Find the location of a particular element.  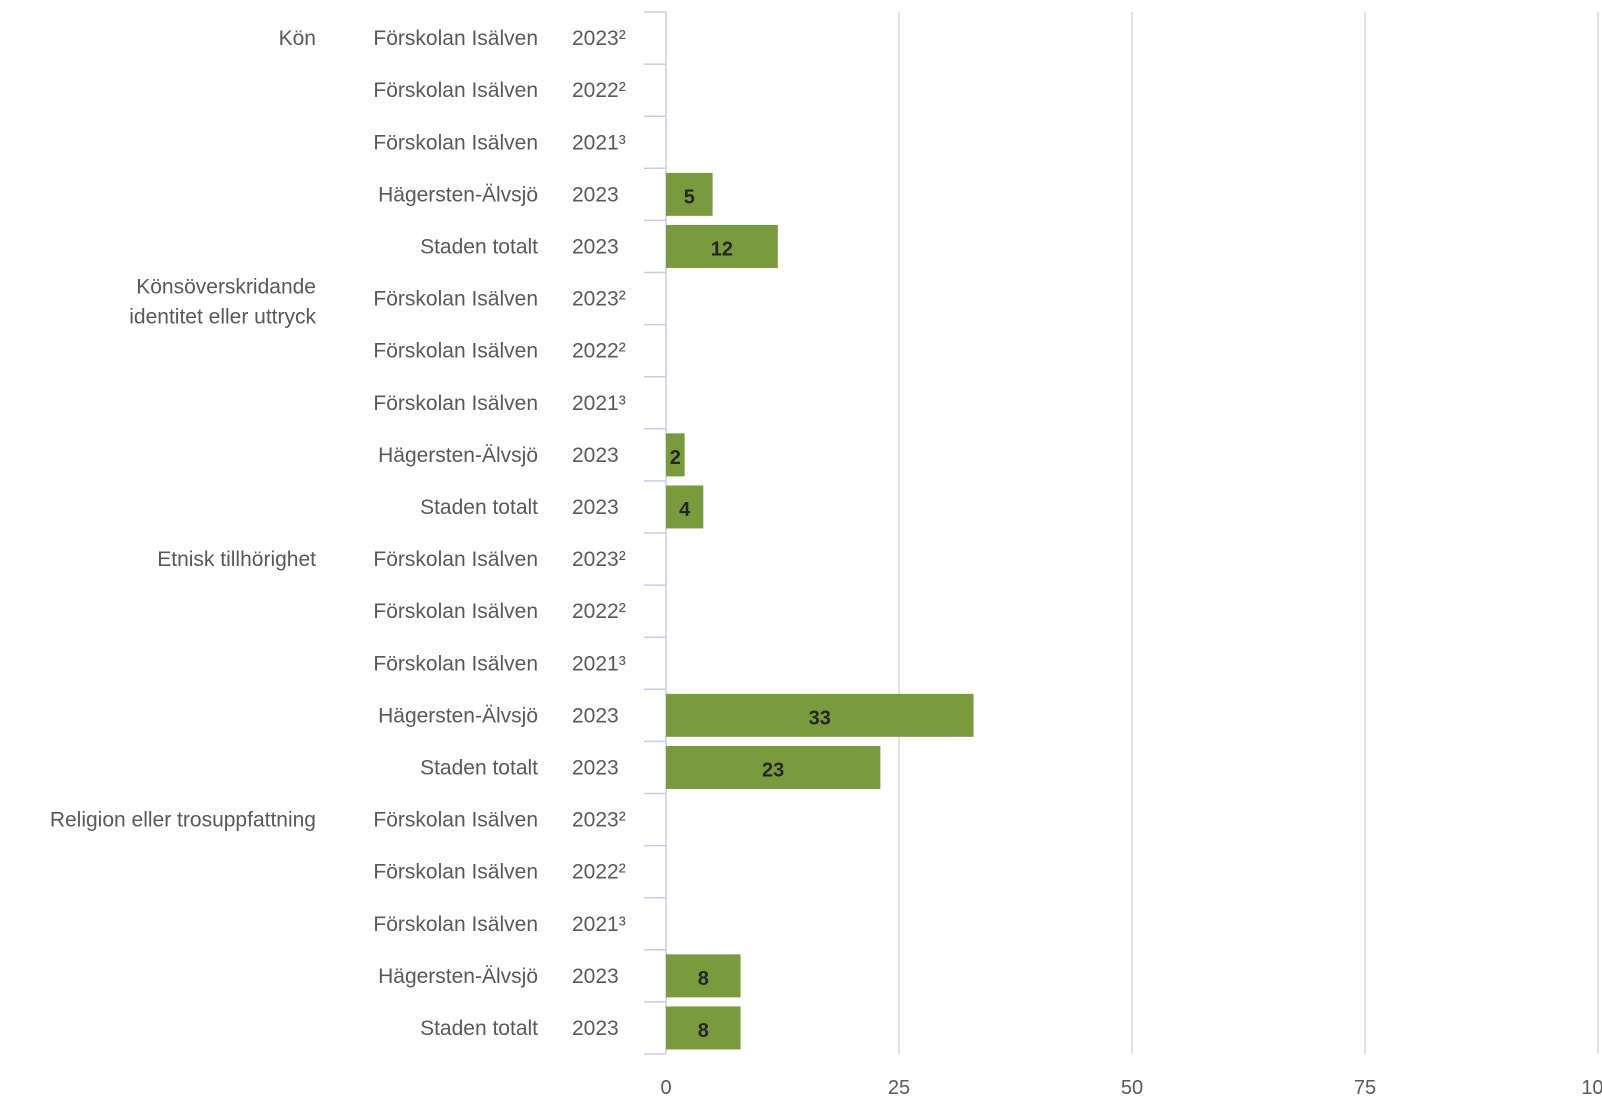

group-label: Etnisk tillhörighet is located at coordinates (236, 559).